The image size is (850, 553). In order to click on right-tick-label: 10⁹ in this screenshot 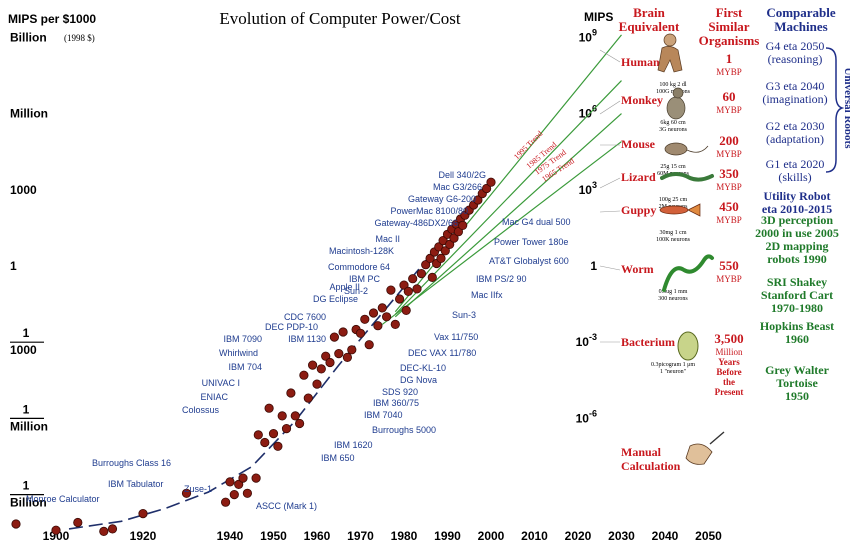, I will do `click(588, 35)`.